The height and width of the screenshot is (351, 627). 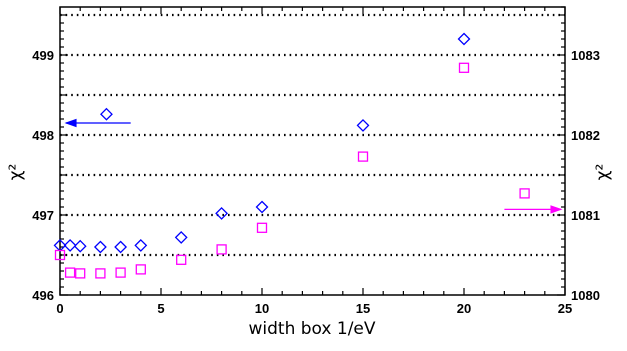 I want to click on y-left-tick-label: 498, so click(x=43, y=135).